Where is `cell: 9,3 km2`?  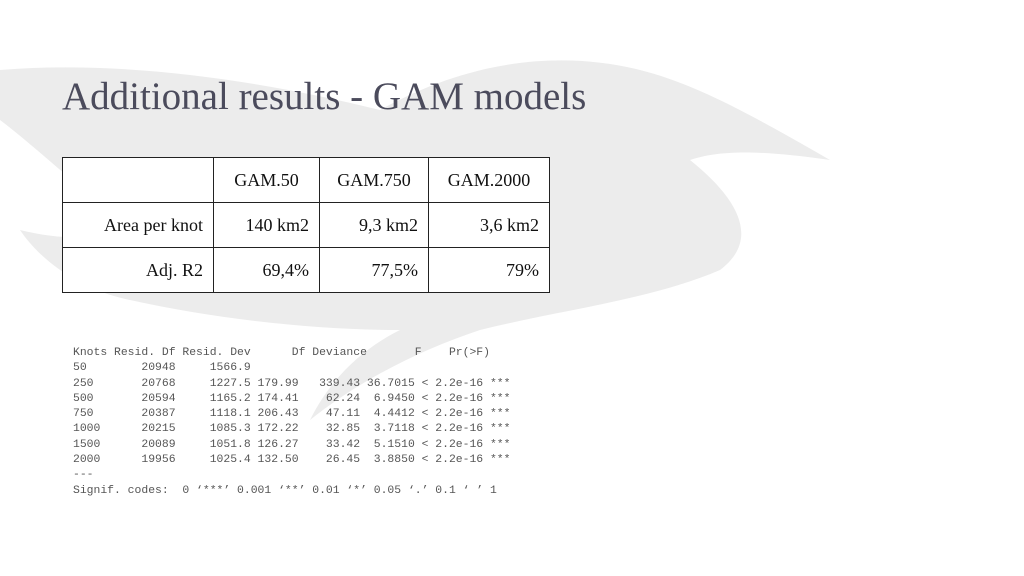
cell: 9,3 km2 is located at coordinates (374, 225).